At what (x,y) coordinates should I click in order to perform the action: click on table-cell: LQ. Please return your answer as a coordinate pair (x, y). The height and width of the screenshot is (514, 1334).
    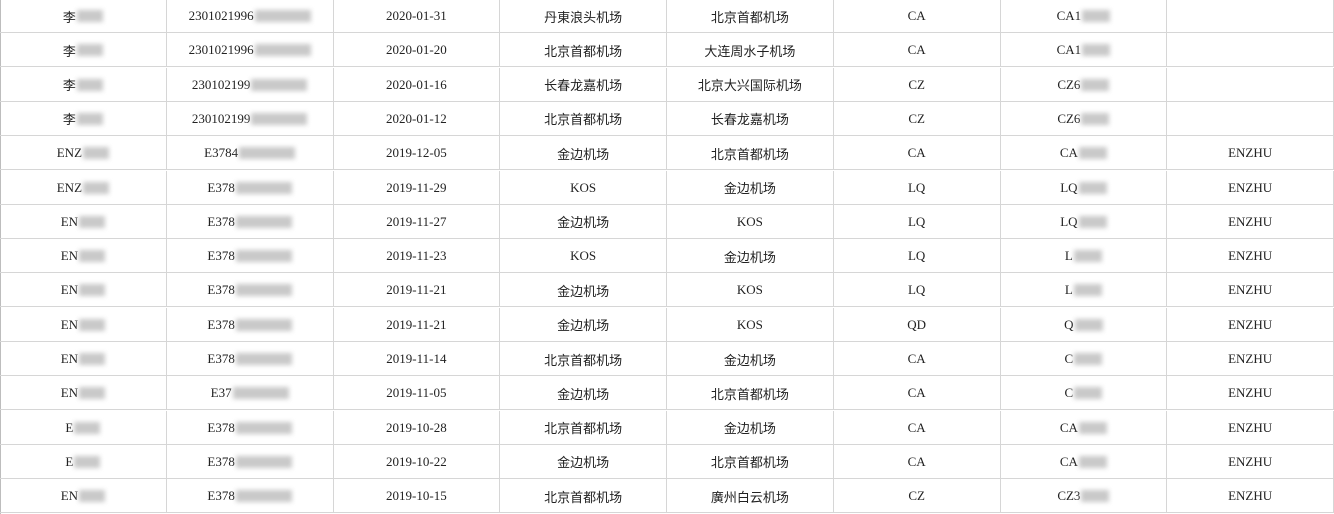
    Looking at the image, I should click on (917, 187).